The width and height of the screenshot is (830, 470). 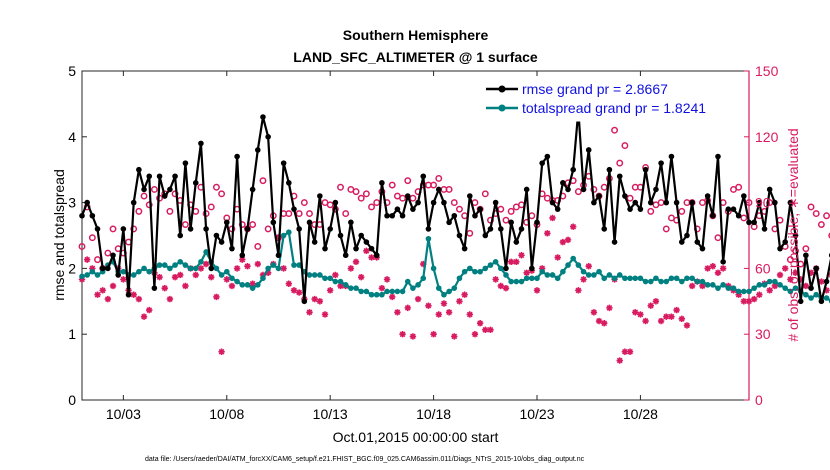 What do you see at coordinates (763, 203) in the screenshot?
I see `y2-tick-label: 90` at bounding box center [763, 203].